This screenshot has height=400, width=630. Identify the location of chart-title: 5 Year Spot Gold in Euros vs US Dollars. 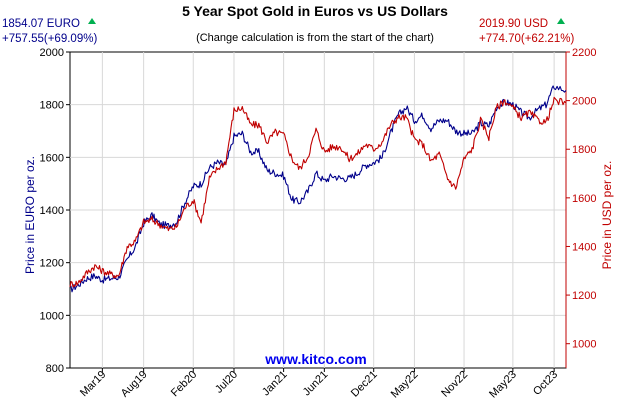
(315, 11).